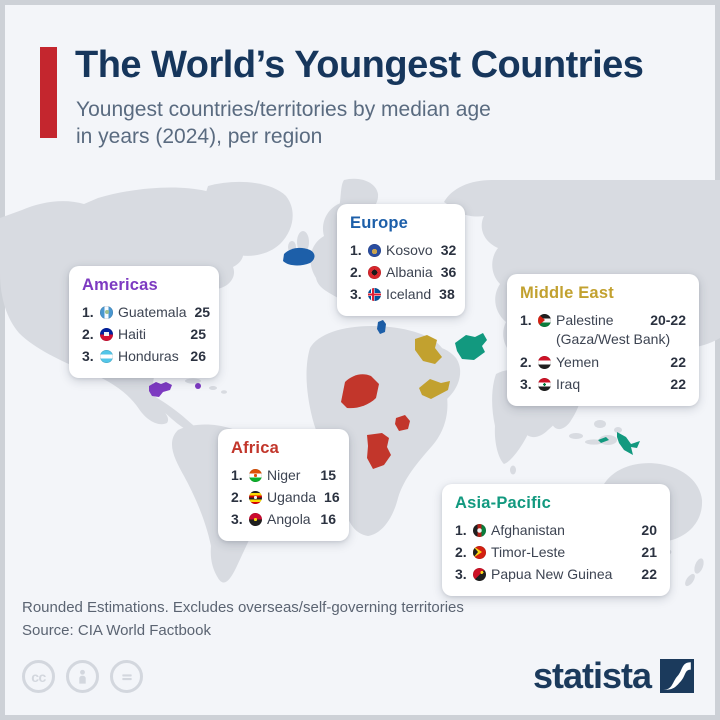  I want to click on country-name: Uganda, so click(292, 497).